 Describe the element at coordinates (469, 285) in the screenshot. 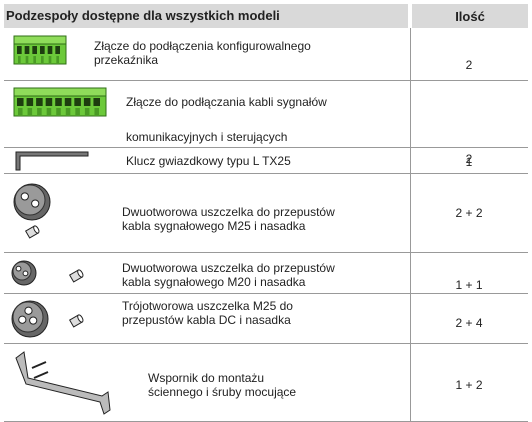

I see `item-quantity: 1 + 1` at that location.